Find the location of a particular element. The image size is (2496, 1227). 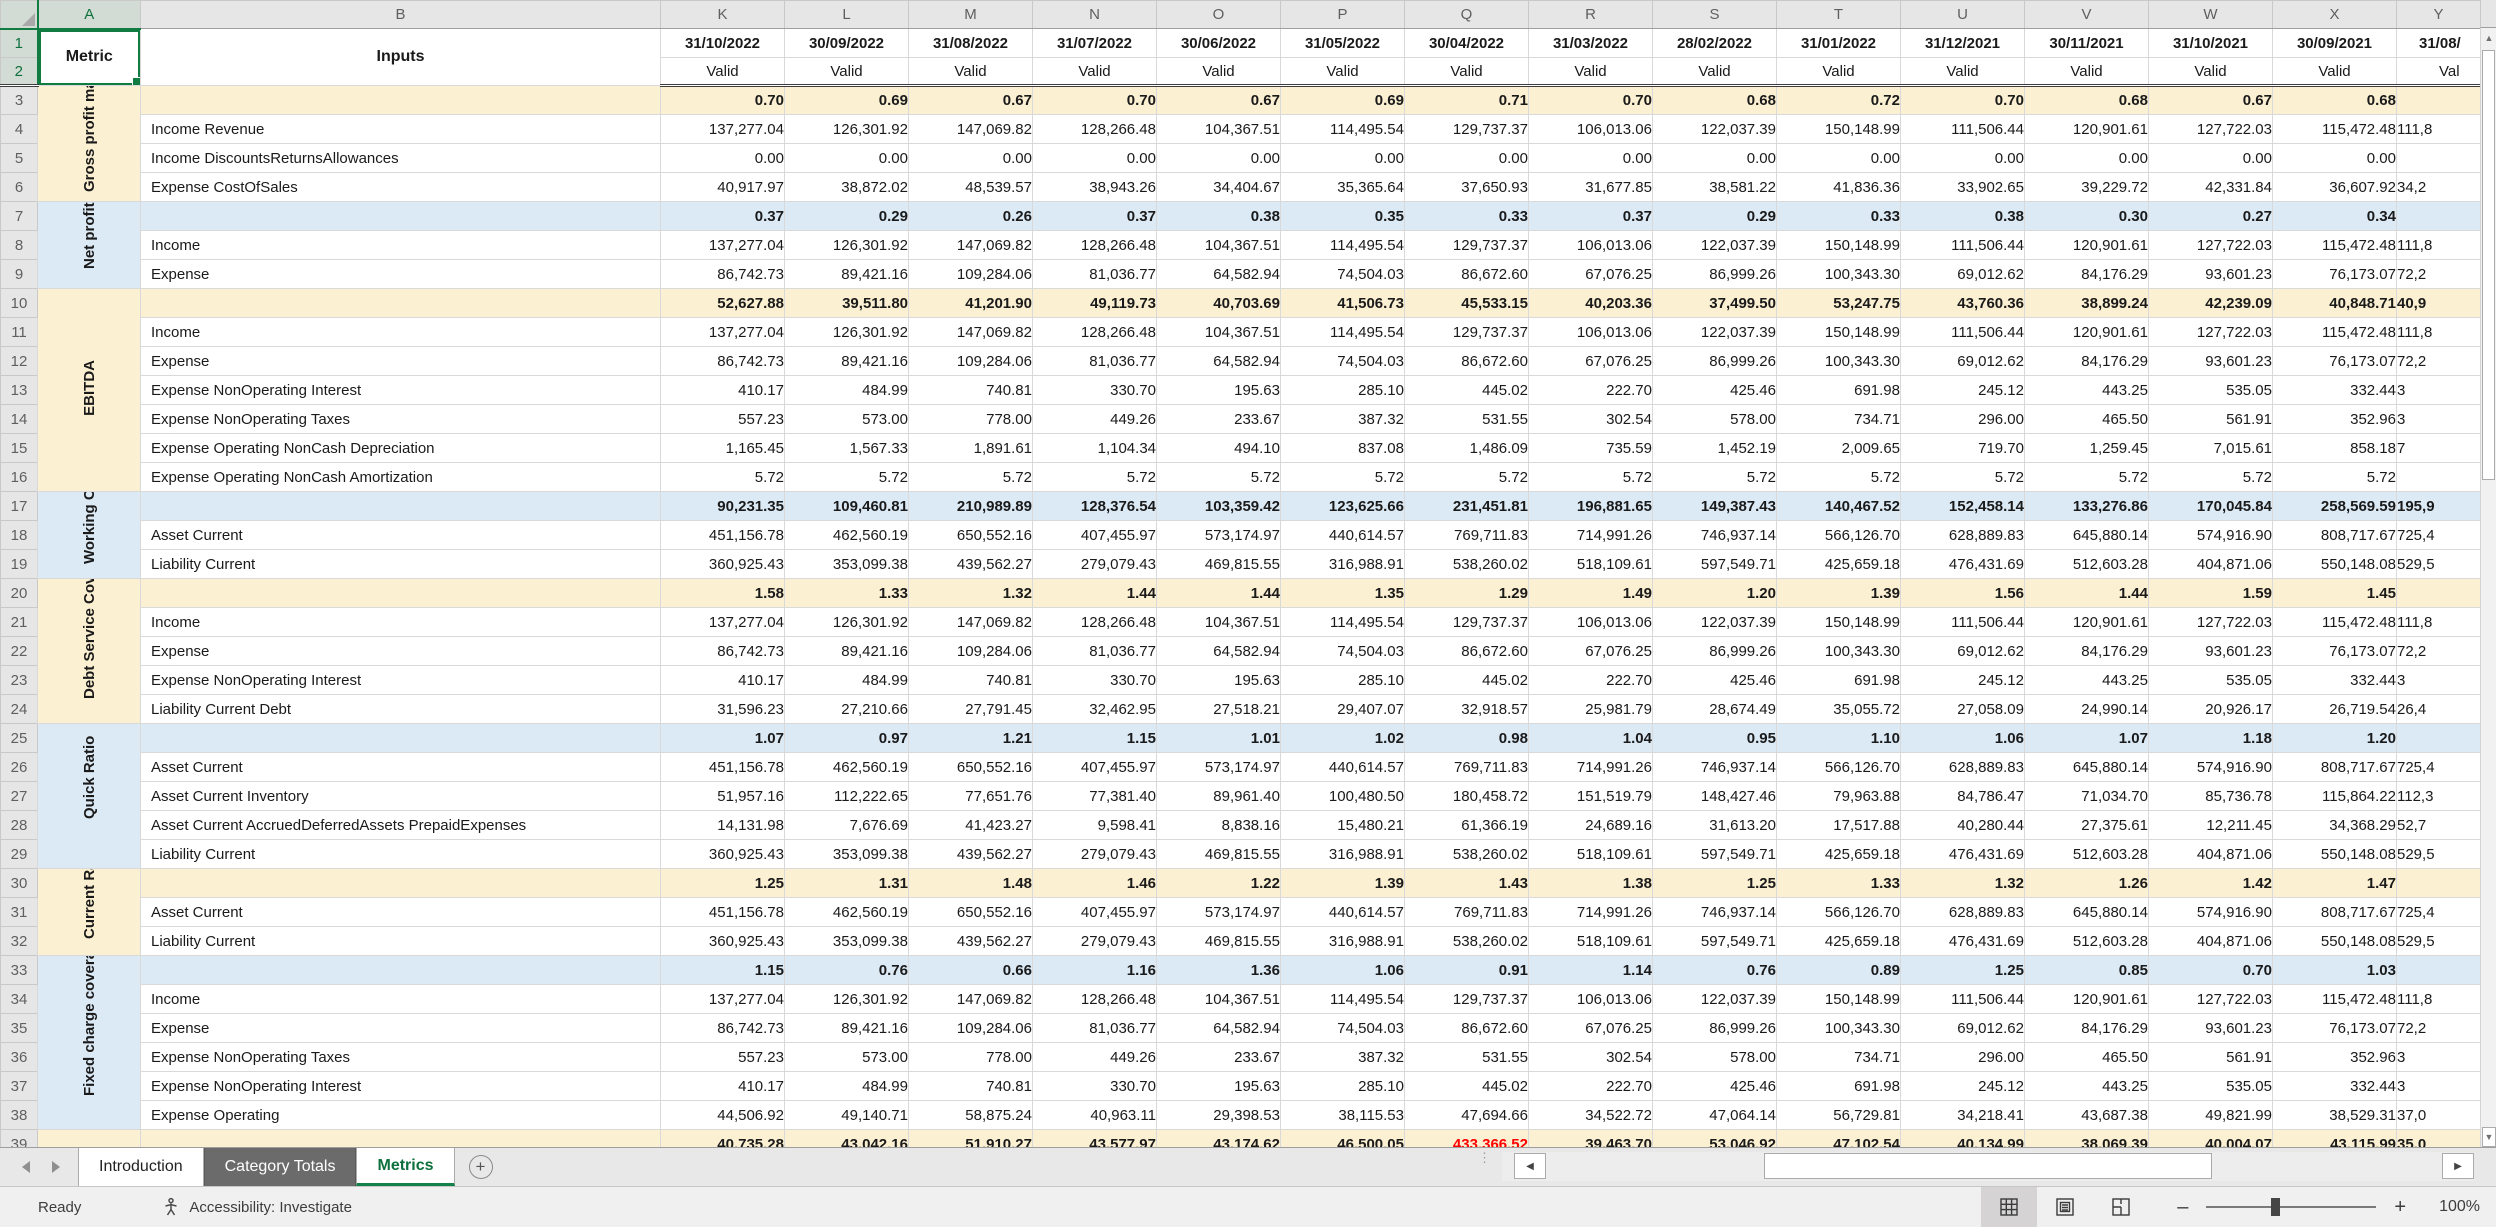

cell-M24: 27,791.45 is located at coordinates (970, 709).